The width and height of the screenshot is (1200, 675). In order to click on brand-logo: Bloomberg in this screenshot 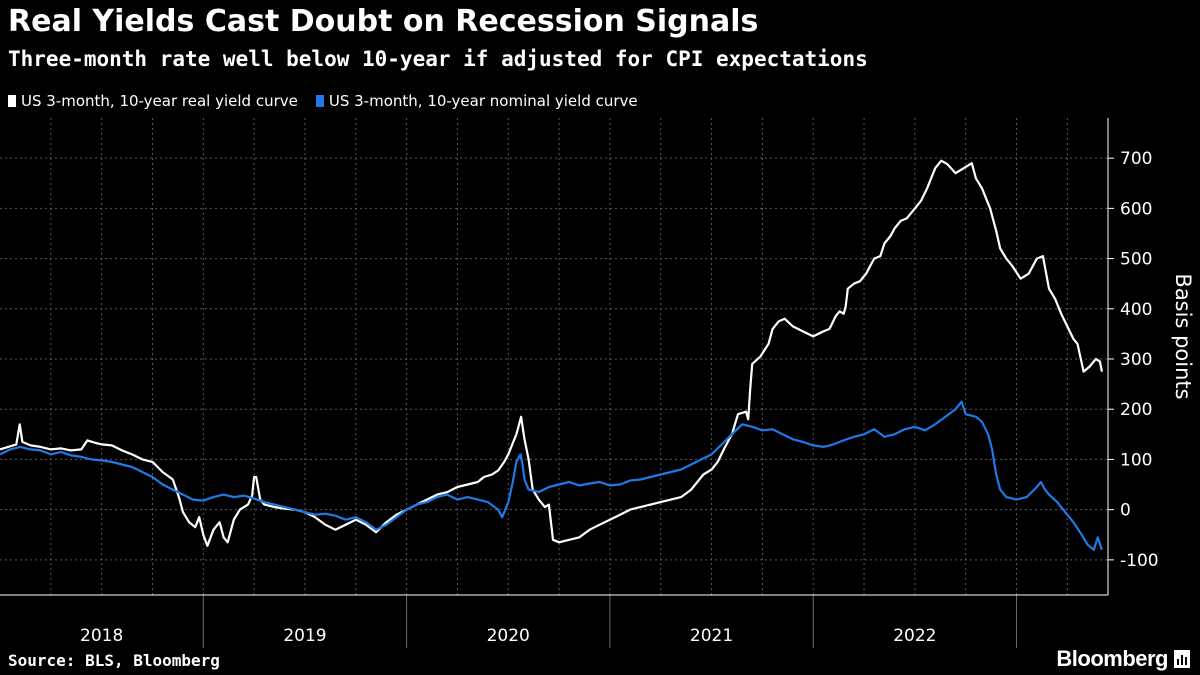, I will do `click(1123, 659)`.